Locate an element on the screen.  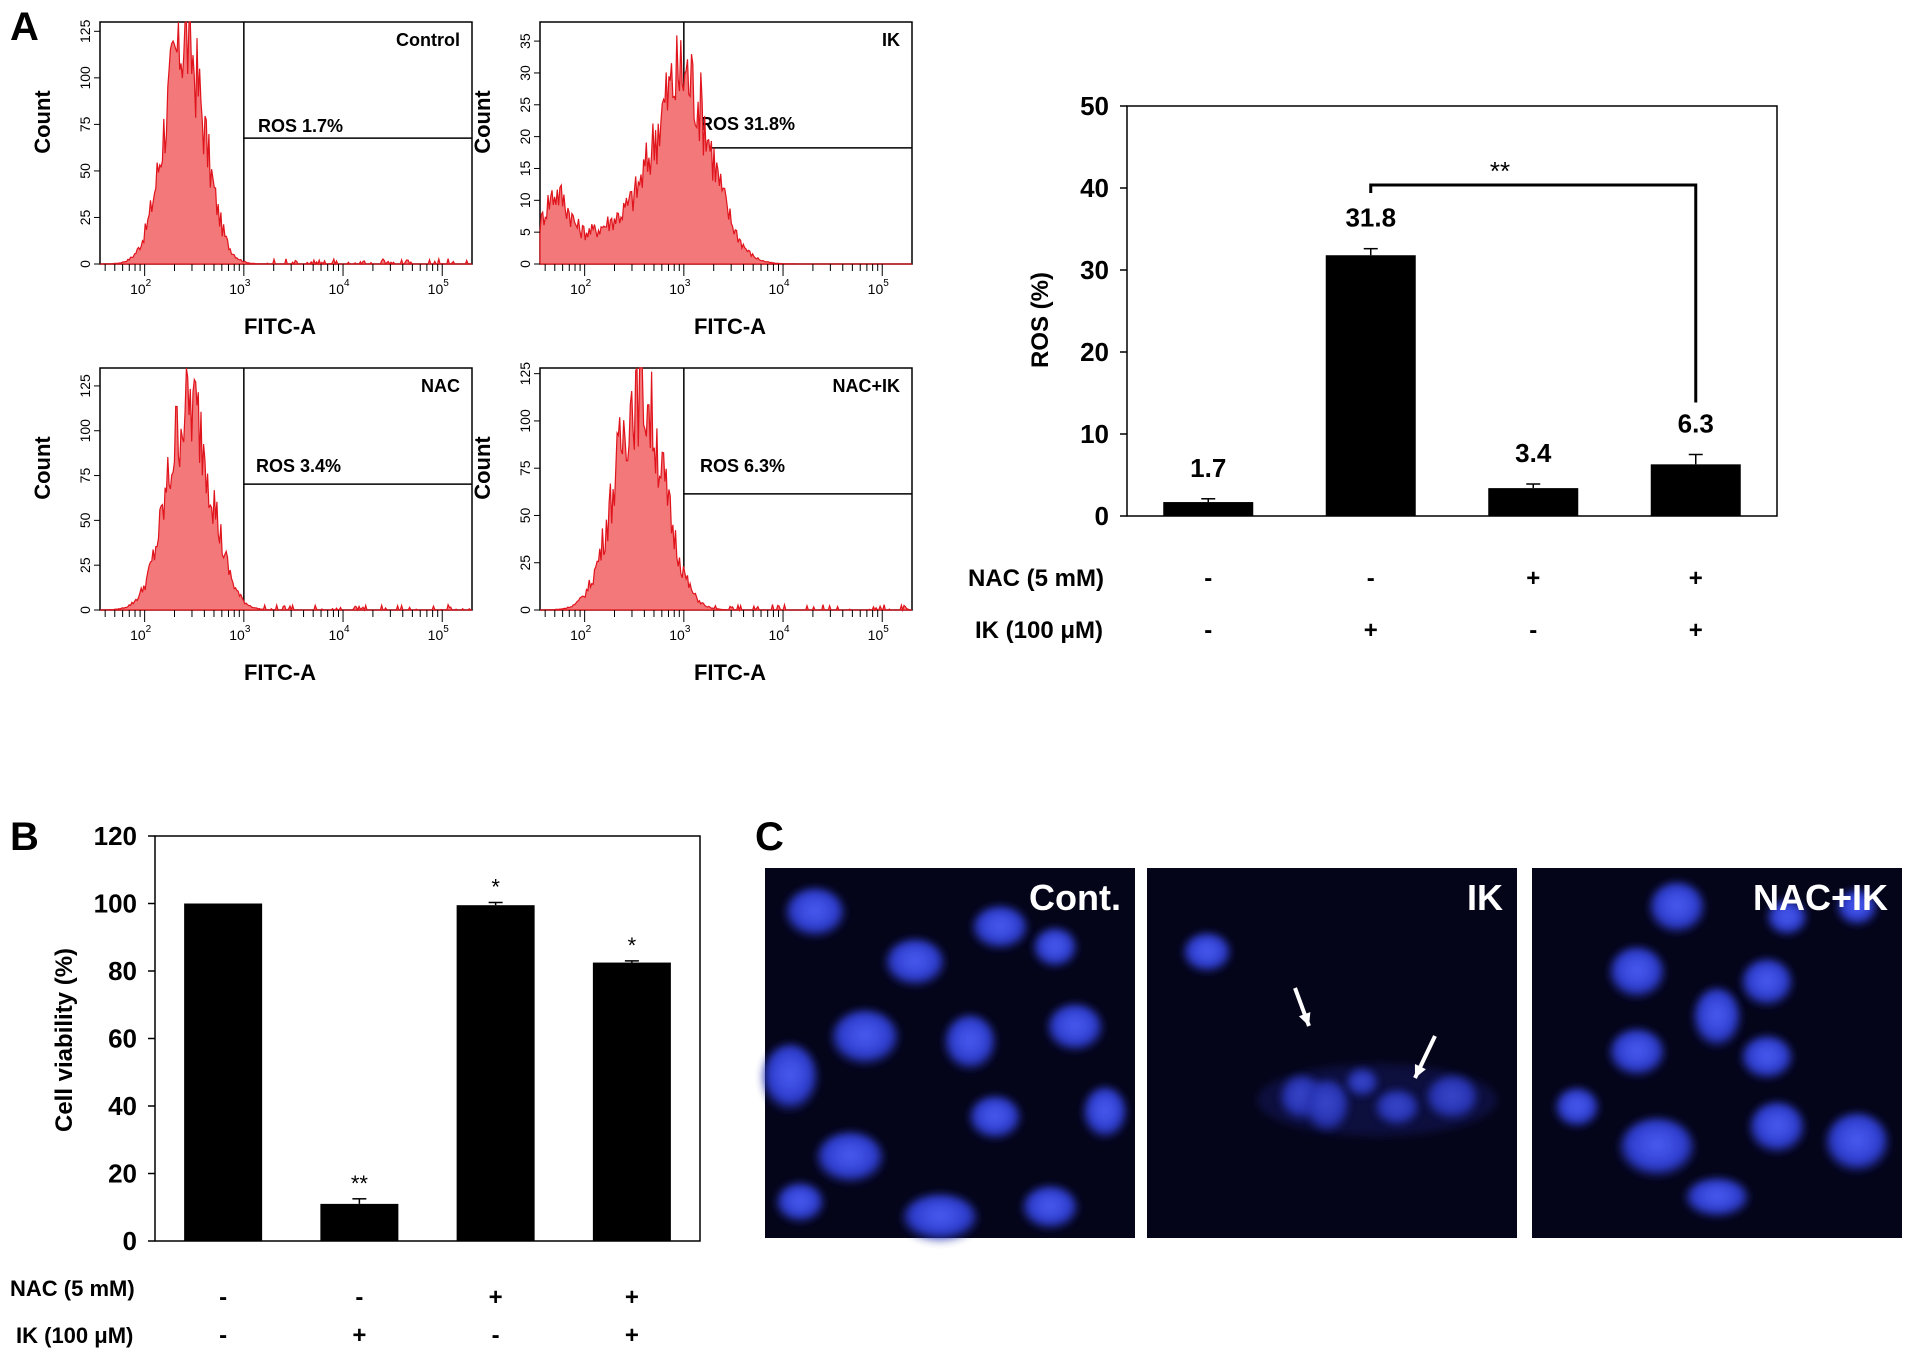
panel-label-c: C is located at coordinates (769, 837).